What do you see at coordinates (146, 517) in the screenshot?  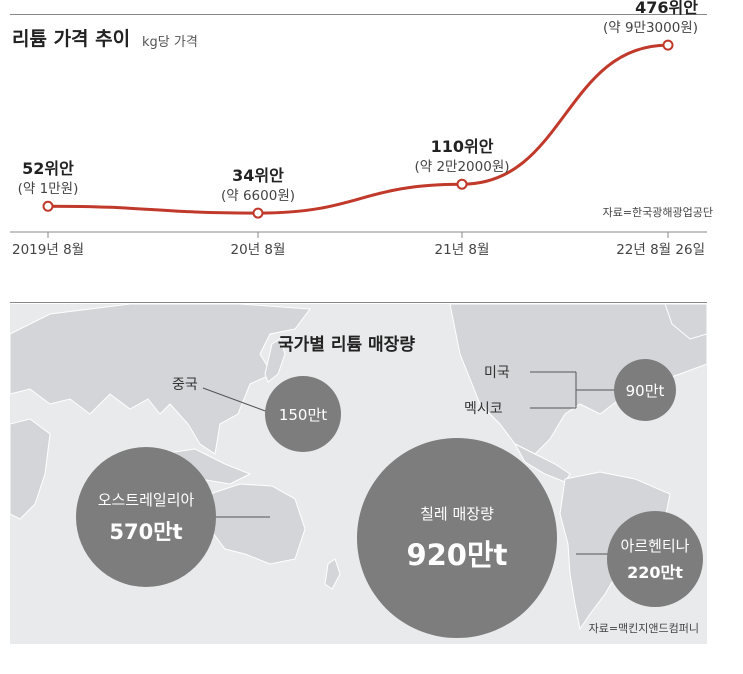 I see `australia-bubble: 오스트레일리아 570만t` at bounding box center [146, 517].